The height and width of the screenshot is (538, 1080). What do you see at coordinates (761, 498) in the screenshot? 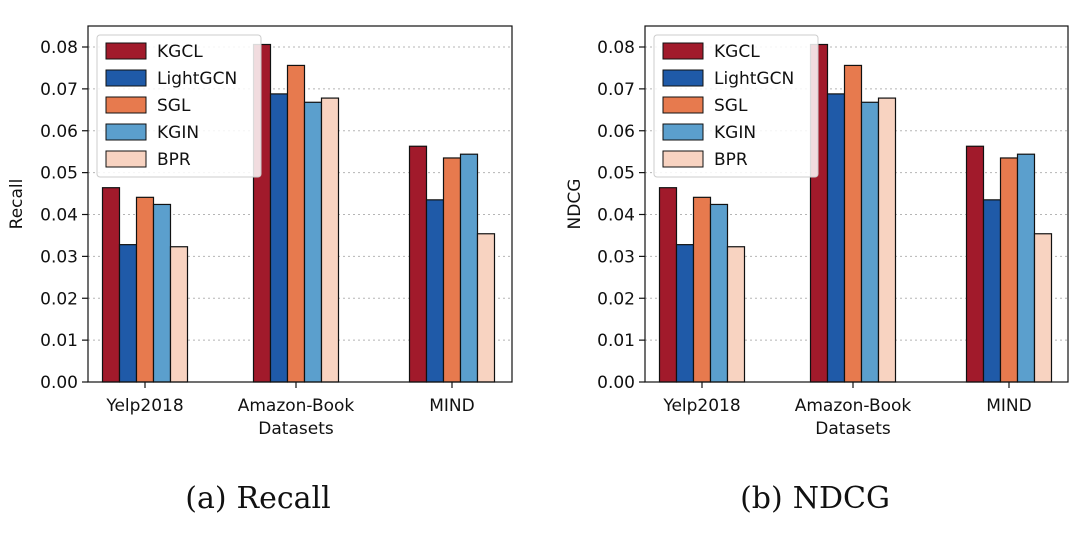
I see `panel-caption-label: (b)` at bounding box center [761, 498].